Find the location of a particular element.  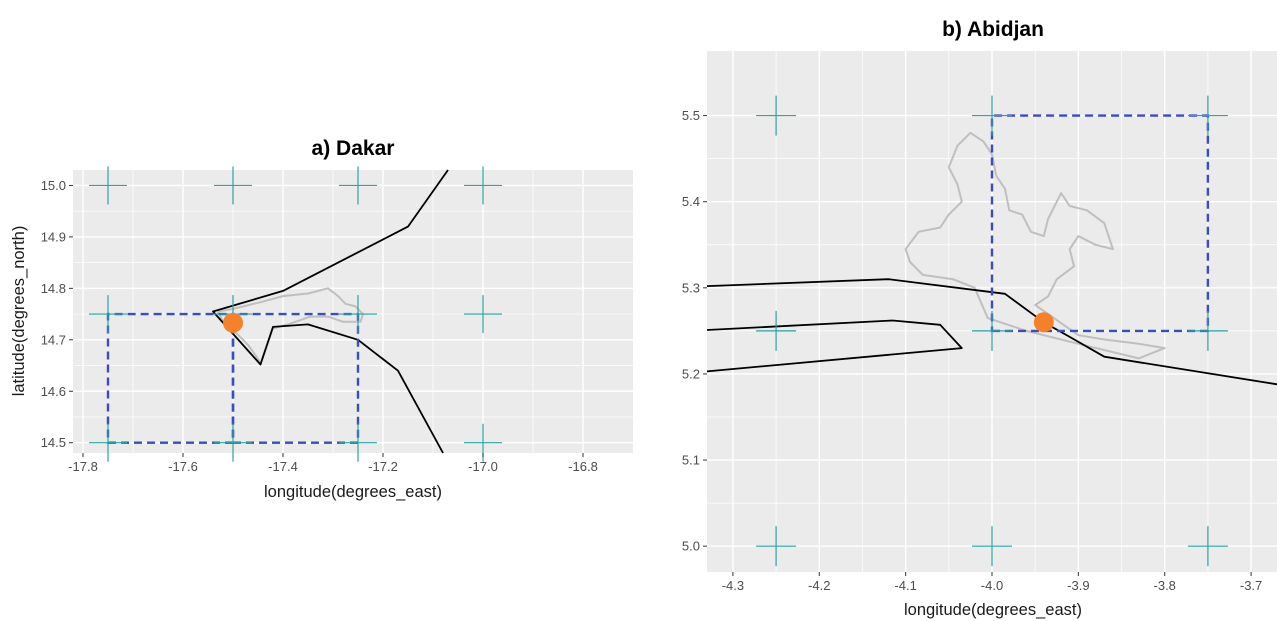

x-tick-label: -3.9 is located at coordinates (1078, 585).